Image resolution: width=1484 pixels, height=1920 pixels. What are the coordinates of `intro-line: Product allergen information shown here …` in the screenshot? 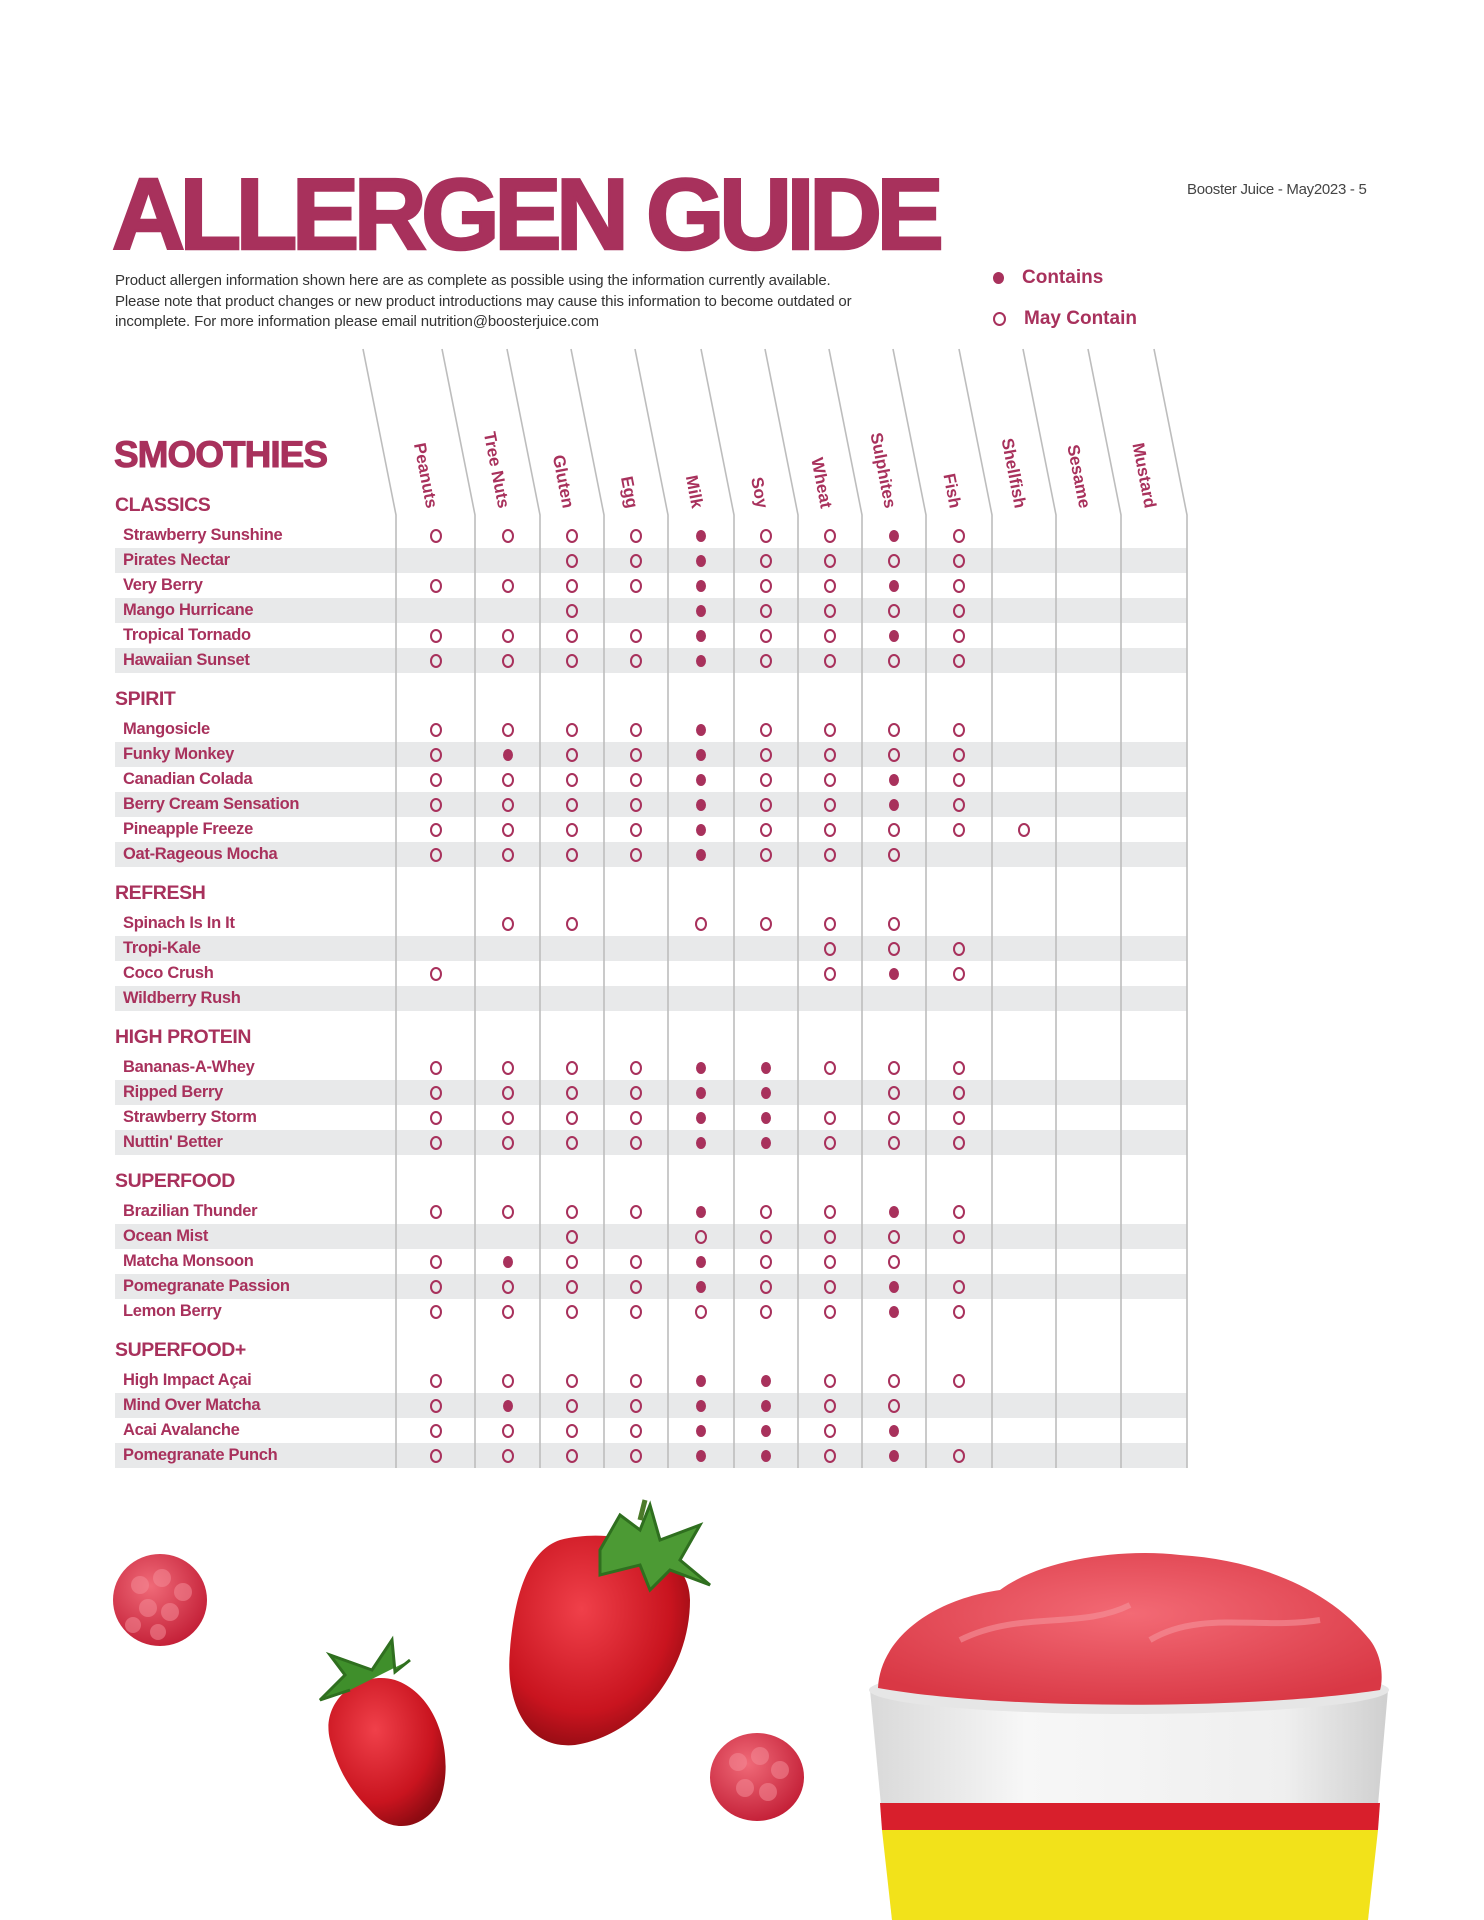 It's located at (473, 280).